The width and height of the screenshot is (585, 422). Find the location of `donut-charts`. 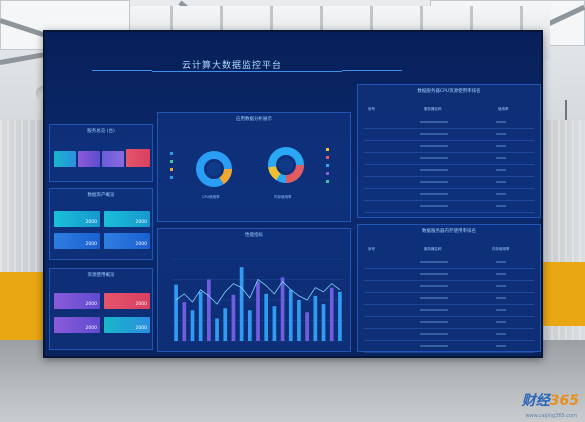

donut-charts is located at coordinates (250, 167).